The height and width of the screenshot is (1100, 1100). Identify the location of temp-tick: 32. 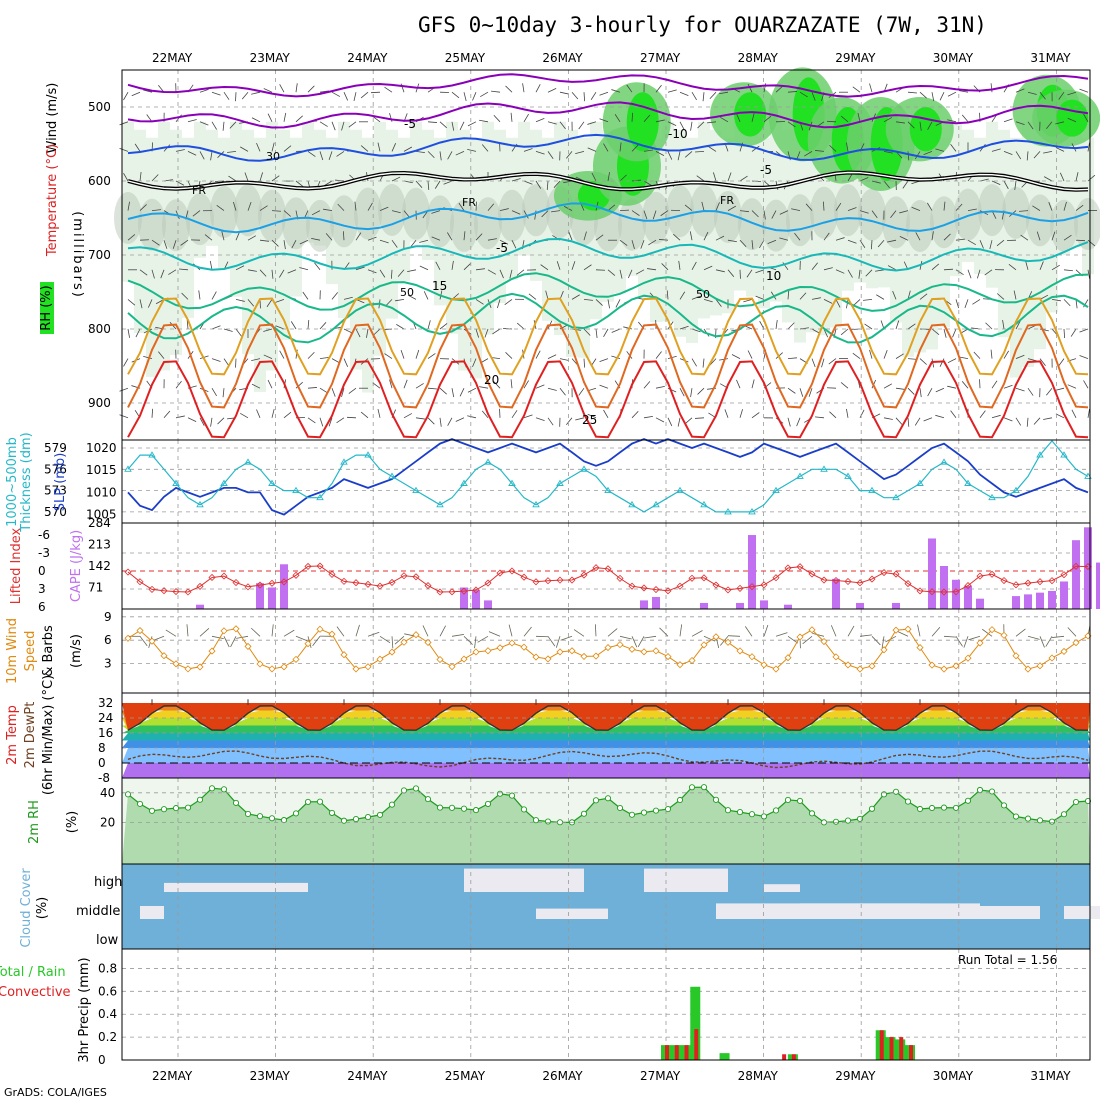
(105, 703).